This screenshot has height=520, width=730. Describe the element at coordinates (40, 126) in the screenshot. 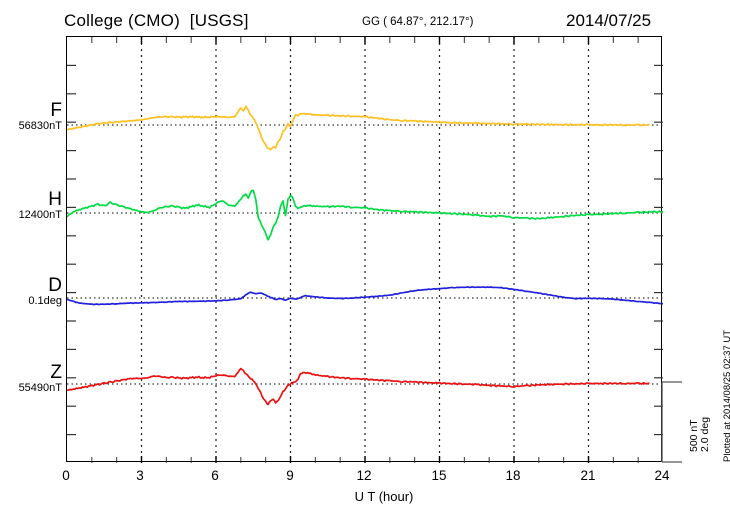

I see `component-value-f: 56830nT` at that location.